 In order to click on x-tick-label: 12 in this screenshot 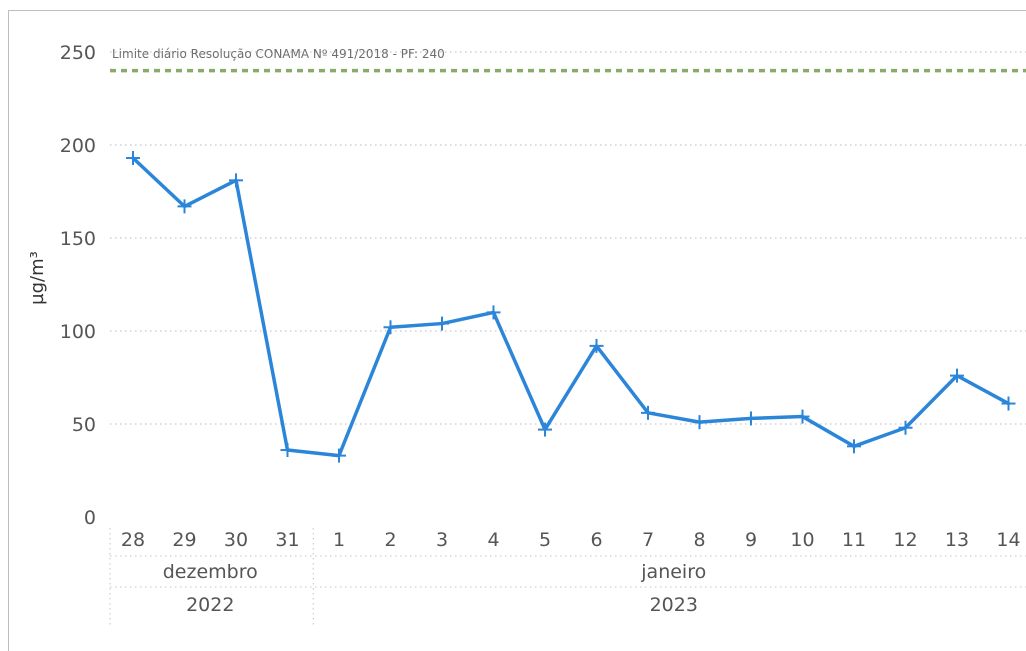, I will do `click(905, 540)`.